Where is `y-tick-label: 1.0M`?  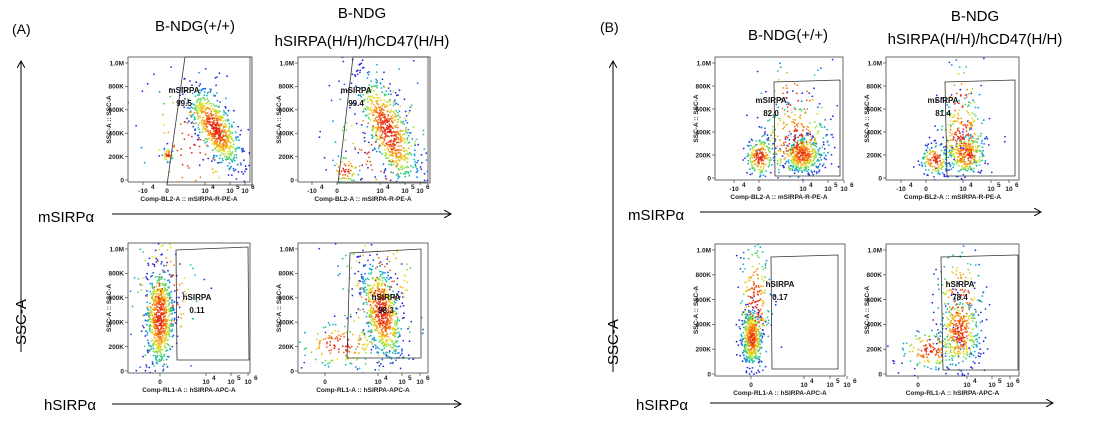
y-tick-label: 1.0M is located at coordinates (117, 249).